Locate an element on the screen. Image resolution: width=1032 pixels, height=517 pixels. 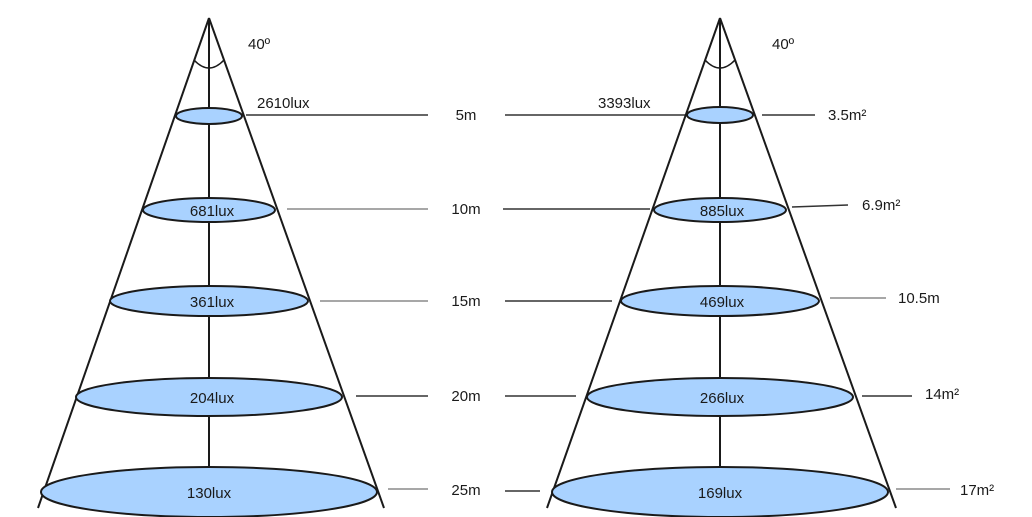
right-lux-5m: 3393lux is located at coordinates (624, 103).